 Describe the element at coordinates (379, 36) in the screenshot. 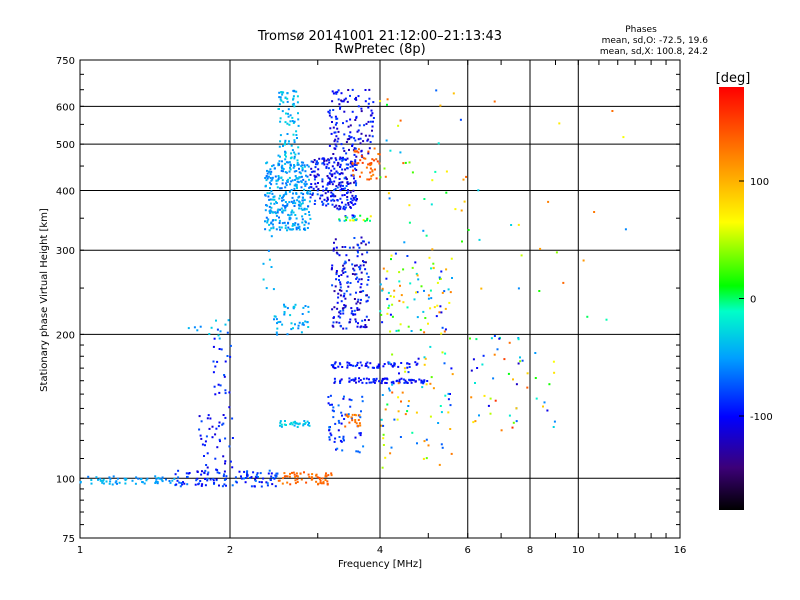

I see `chart-title: Tromsø 20141001 21:12:00–21:13:43` at that location.